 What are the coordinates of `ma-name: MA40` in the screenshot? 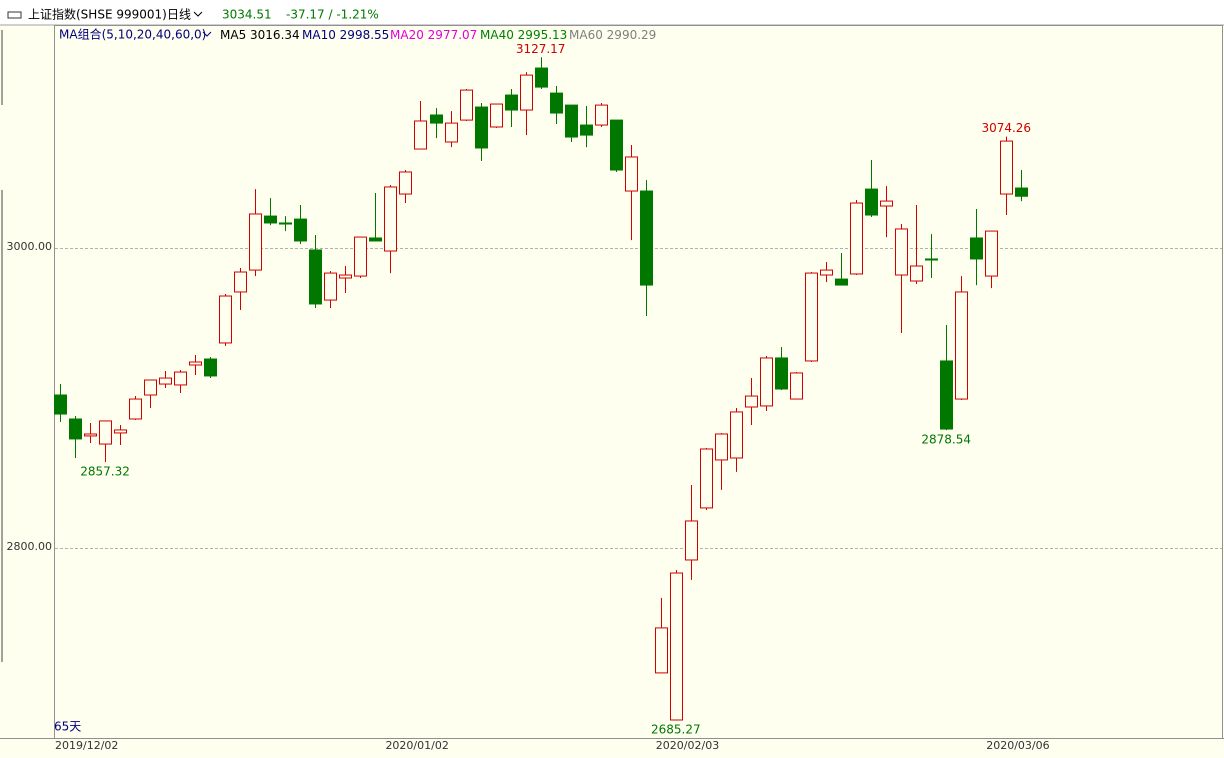 It's located at (497, 35).